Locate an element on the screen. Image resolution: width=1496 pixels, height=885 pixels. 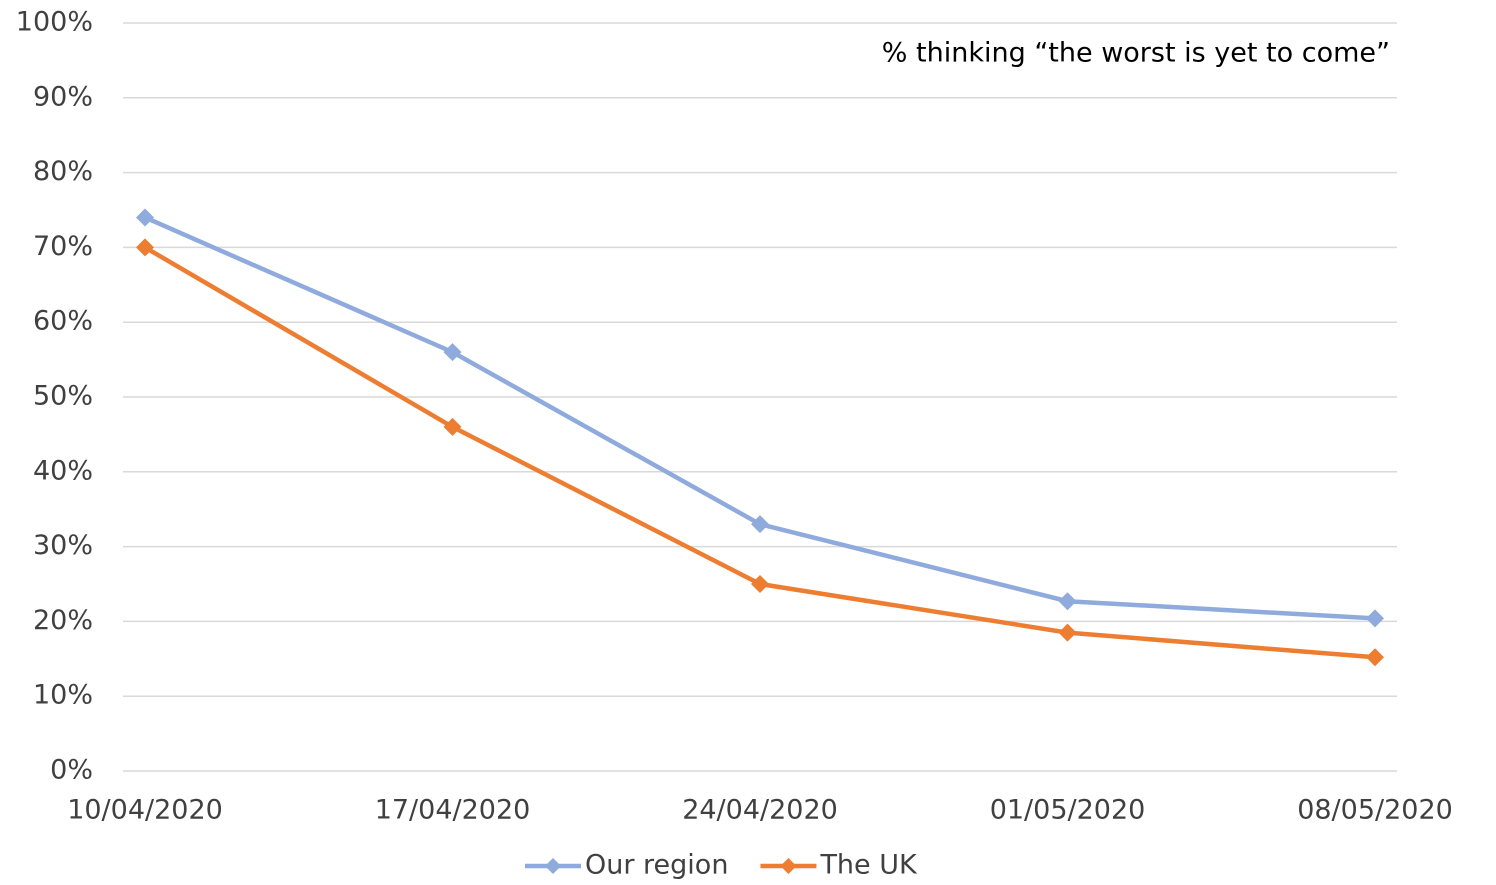
legend-label: The UK is located at coordinates (868, 865).